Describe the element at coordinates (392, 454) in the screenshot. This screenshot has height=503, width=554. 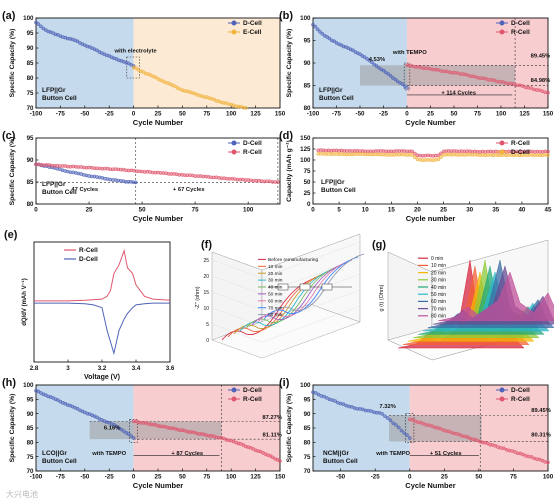
I see `annotation: with TEMPO` at that location.